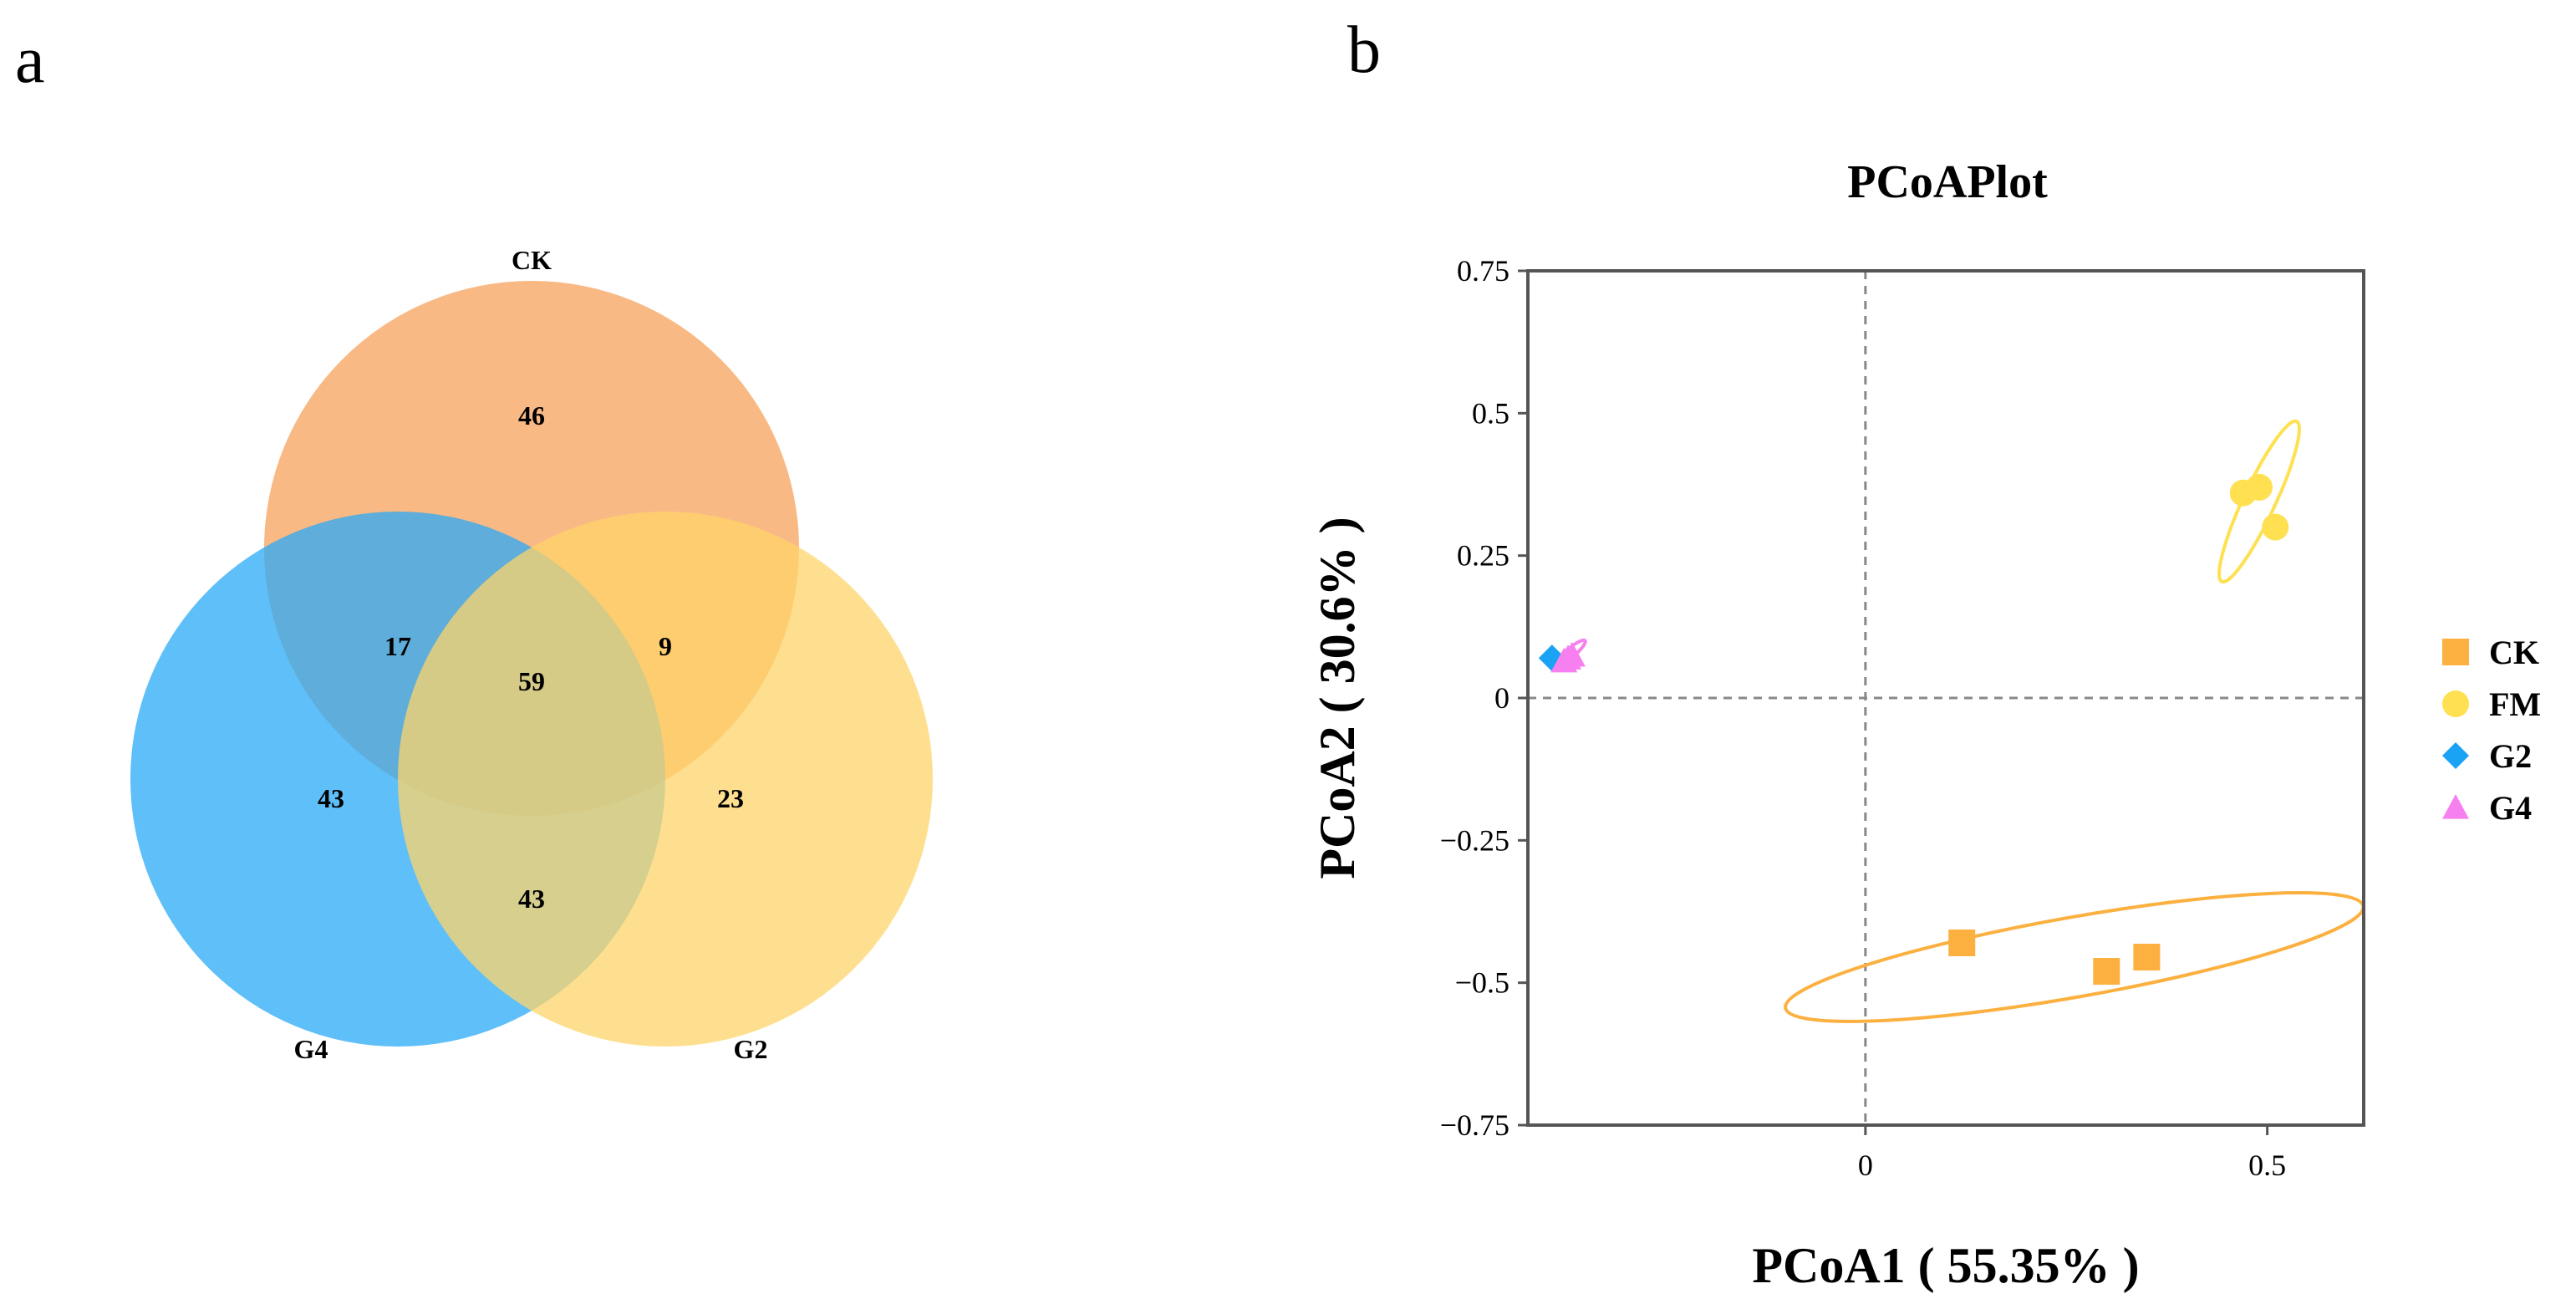 The height and width of the screenshot is (1304, 2576). What do you see at coordinates (1484, 698) in the screenshot?
I see `y-axis-ticks: −0.75 −0.5 −0.25 0 0.25 0.5 0.75` at bounding box center [1484, 698].